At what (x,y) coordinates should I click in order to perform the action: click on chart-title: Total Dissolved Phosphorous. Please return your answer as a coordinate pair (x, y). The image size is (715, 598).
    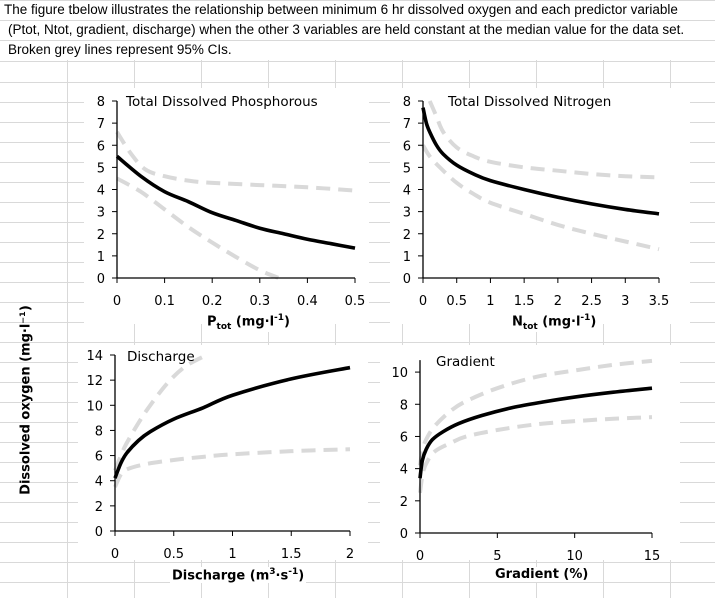
    Looking at the image, I should click on (221, 102).